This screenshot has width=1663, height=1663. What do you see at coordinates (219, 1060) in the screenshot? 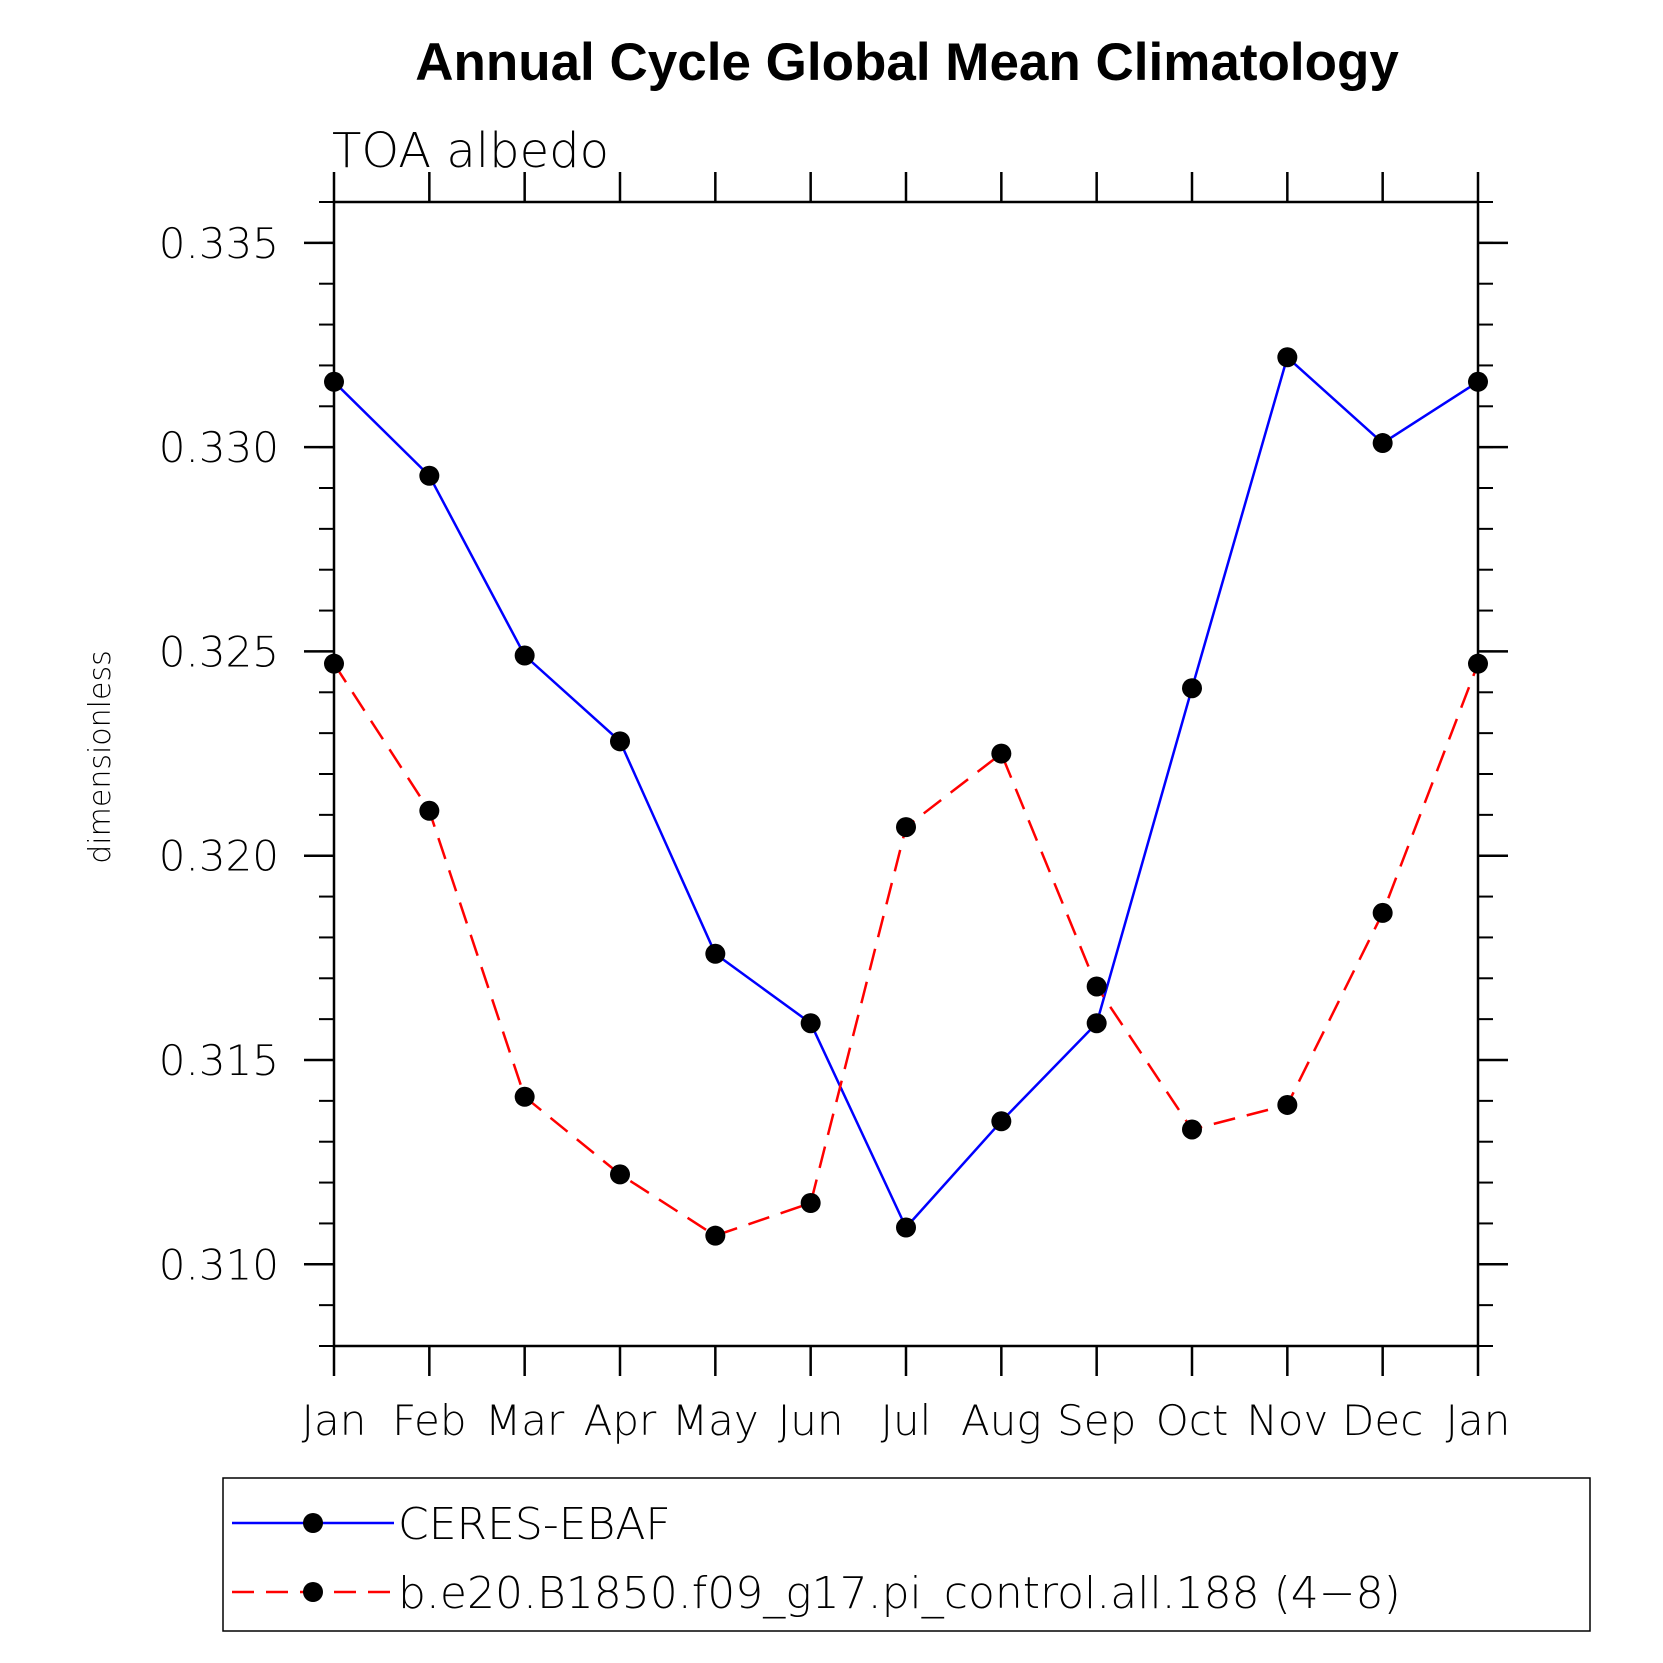
I see `y-tick-label: 0.315` at bounding box center [219, 1060].